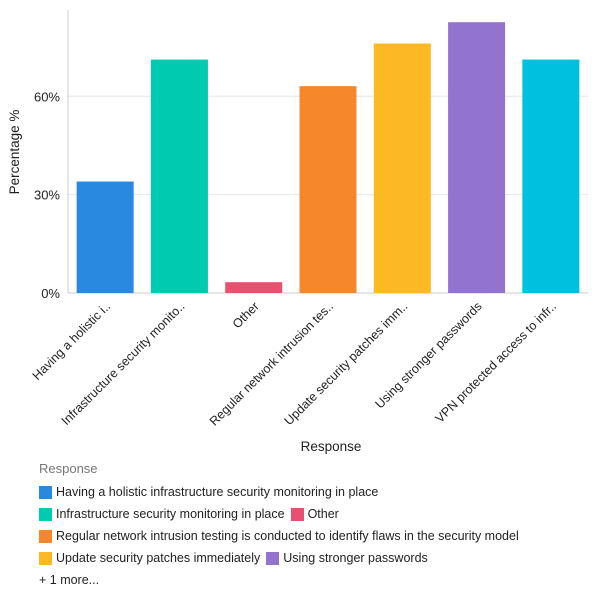 Image resolution: width=600 pixels, height=600 pixels. What do you see at coordinates (331, 446) in the screenshot?
I see `x-axis-title: Response` at bounding box center [331, 446].